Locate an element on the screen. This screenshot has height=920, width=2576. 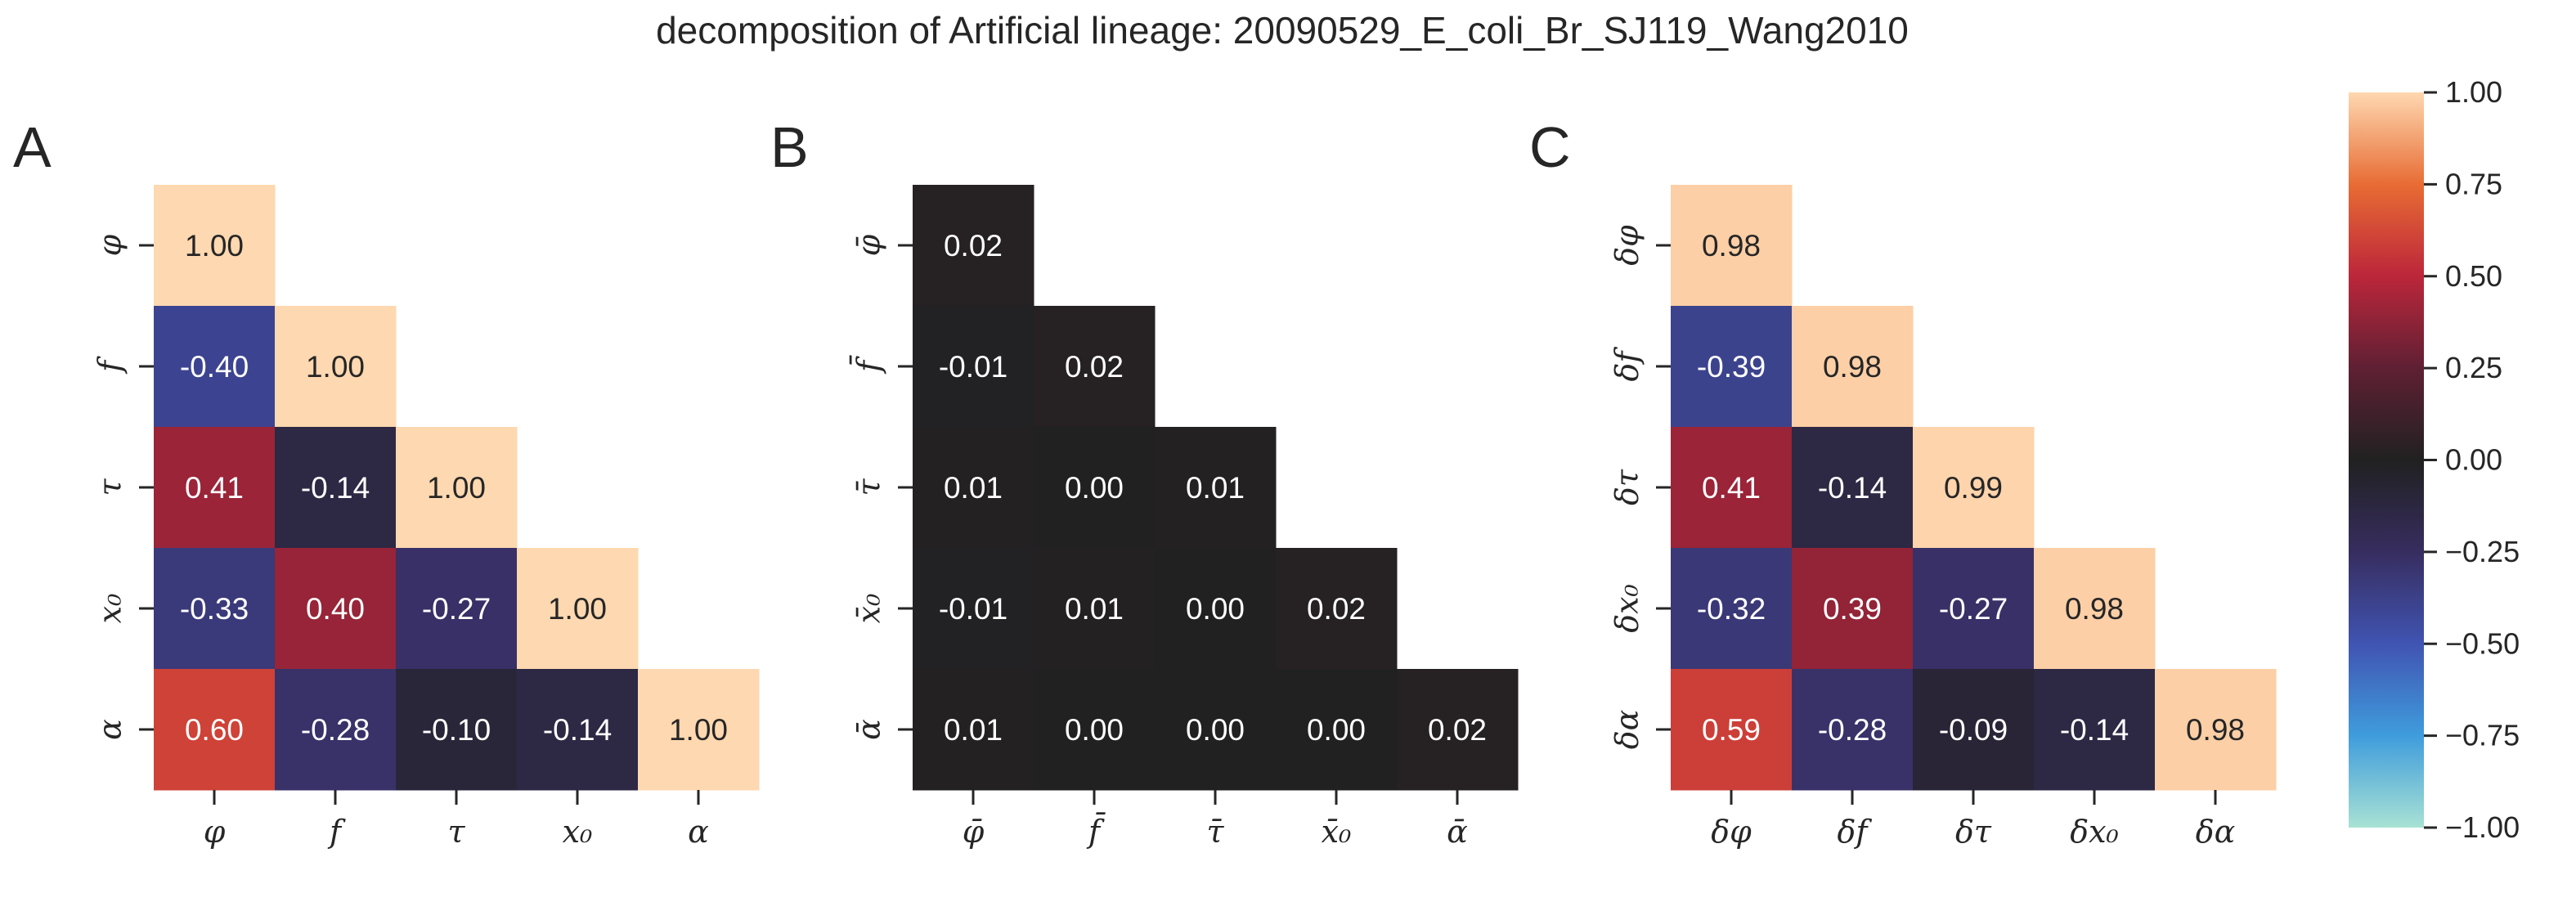
y-tick-label: f̄ is located at coordinates (868, 365).